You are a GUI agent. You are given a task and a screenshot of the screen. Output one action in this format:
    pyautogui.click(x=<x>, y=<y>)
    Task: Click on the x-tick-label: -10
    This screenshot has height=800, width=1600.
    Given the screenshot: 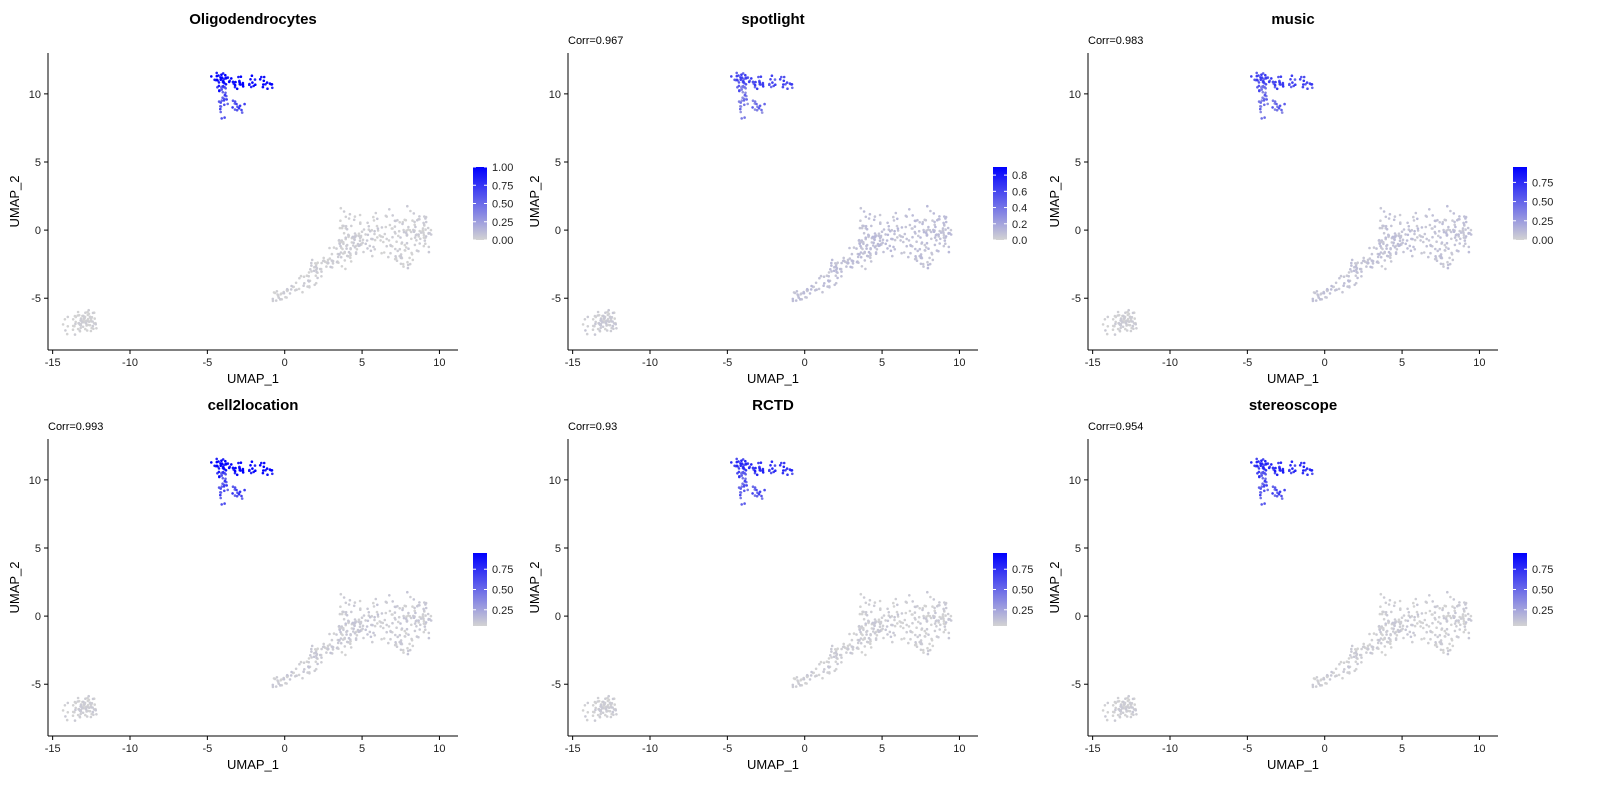 What is the action you would take?
    pyautogui.click(x=130, y=749)
    